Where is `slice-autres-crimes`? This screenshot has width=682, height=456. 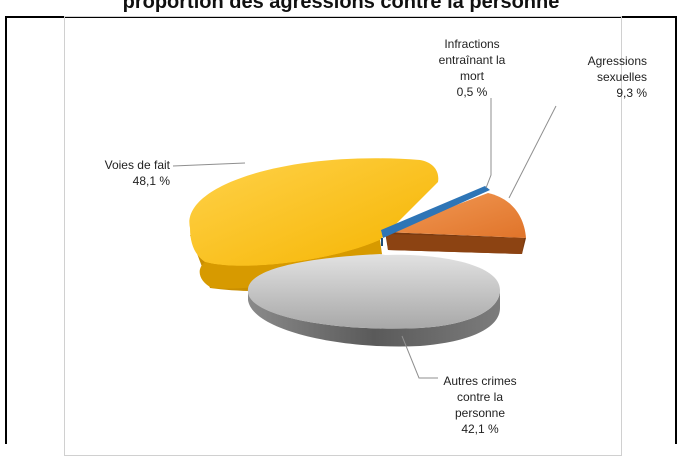 slice-autres-crimes is located at coordinates (373, 300).